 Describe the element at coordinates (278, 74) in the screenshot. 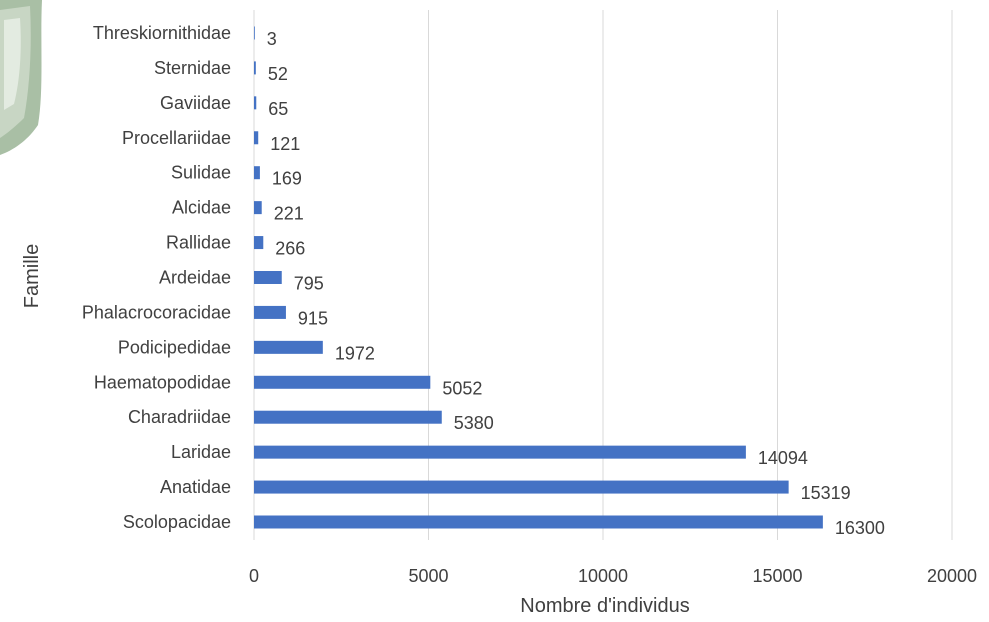

I see `data-label: 52` at that location.